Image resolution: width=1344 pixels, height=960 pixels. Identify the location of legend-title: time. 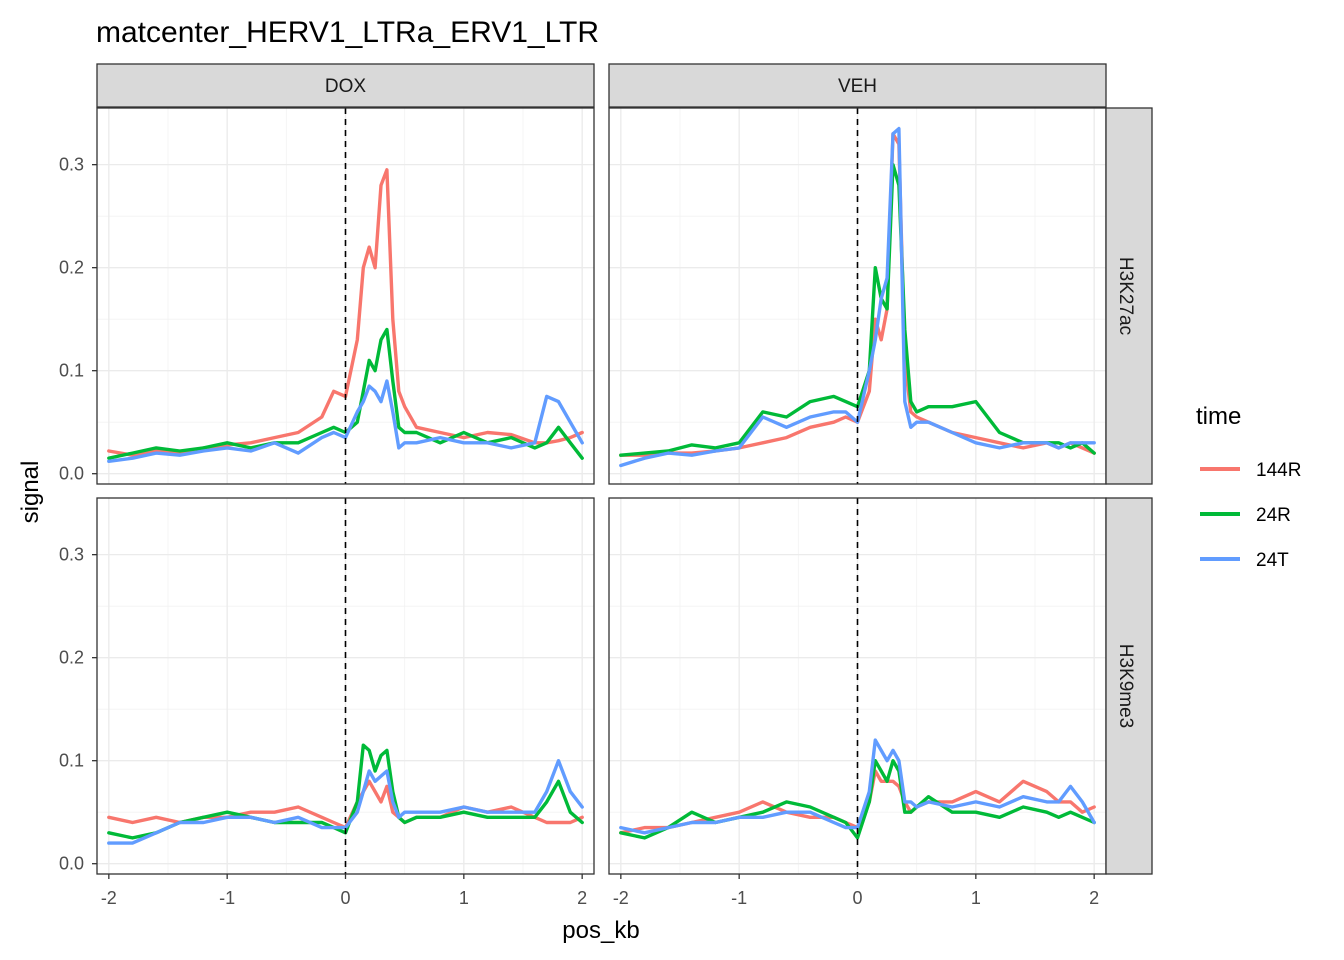
(1218, 416).